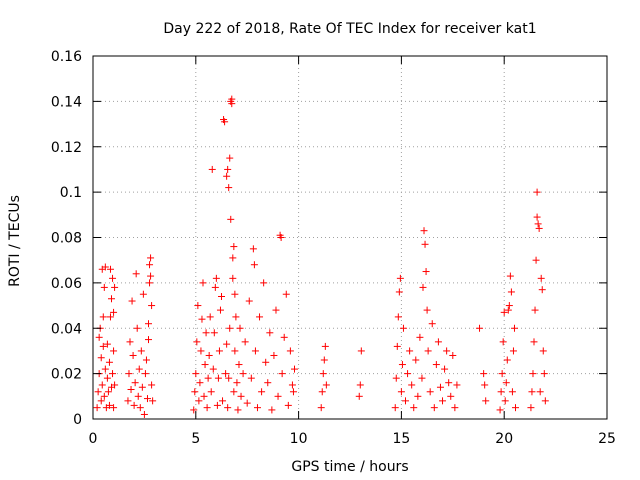  Describe the element at coordinates (66, 102) in the screenshot. I see `y-tick-label: 0.14` at that location.